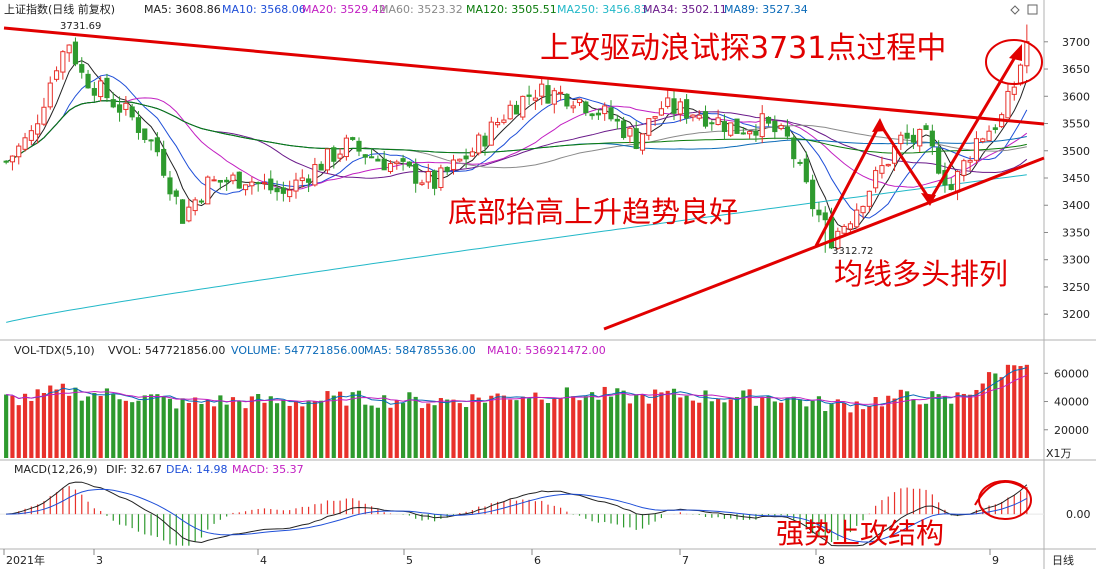 This screenshot has height=569, width=1096. Describe the element at coordinates (263, 560) in the screenshot. I see `date-tick-label: 4` at that location.